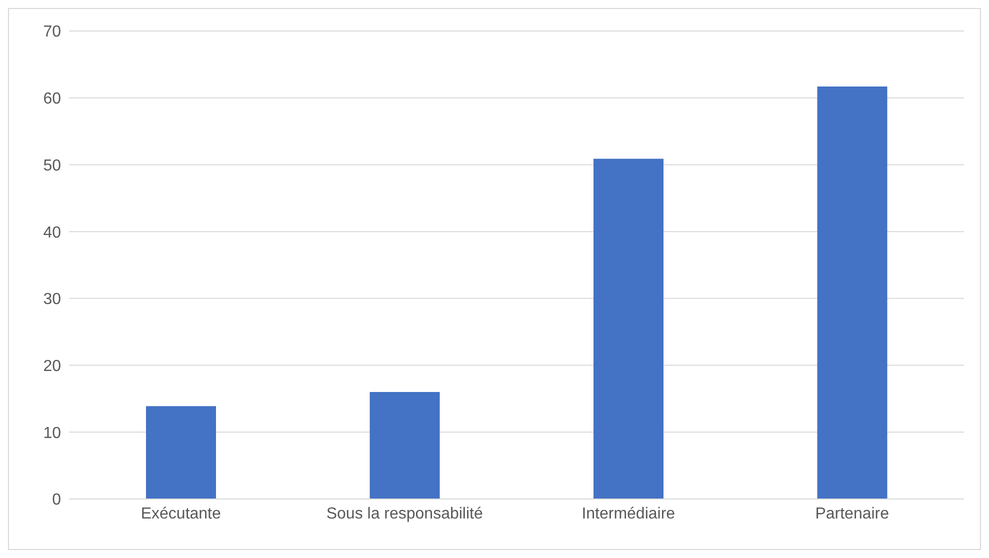 The image size is (989, 558). Describe the element at coordinates (852, 513) in the screenshot. I see `x-tick-label: Partenaire` at that location.